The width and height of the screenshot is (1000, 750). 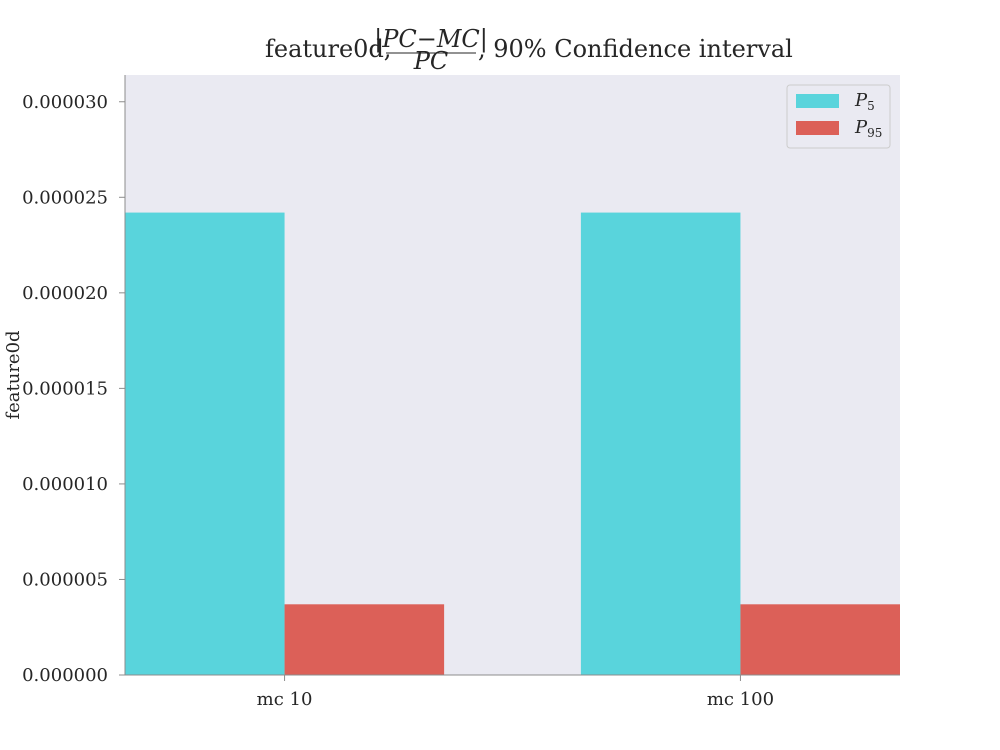 I want to click on title-suffix: , 90% Confidence interval, so click(x=635, y=49).